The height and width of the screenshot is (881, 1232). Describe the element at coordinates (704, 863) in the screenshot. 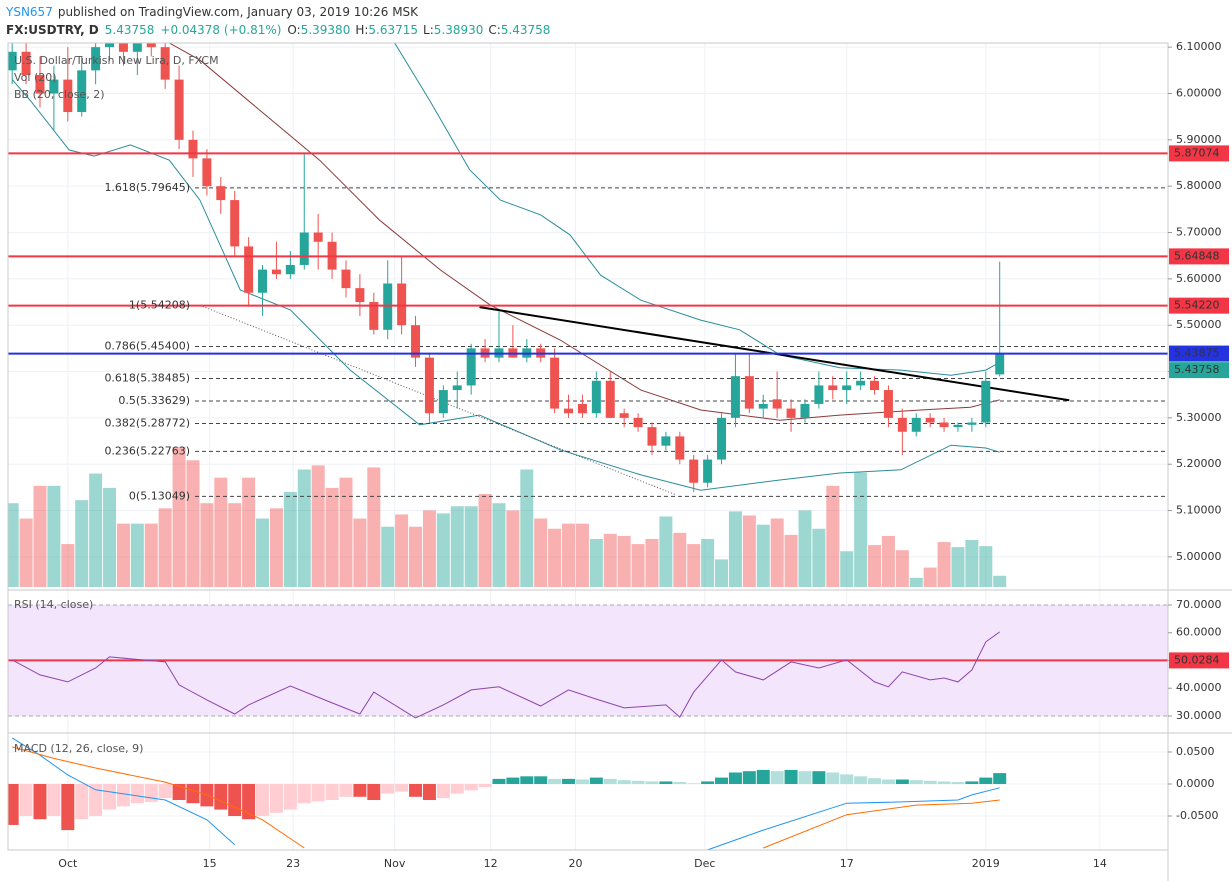

I see `x-tick-label: Dec` at that location.